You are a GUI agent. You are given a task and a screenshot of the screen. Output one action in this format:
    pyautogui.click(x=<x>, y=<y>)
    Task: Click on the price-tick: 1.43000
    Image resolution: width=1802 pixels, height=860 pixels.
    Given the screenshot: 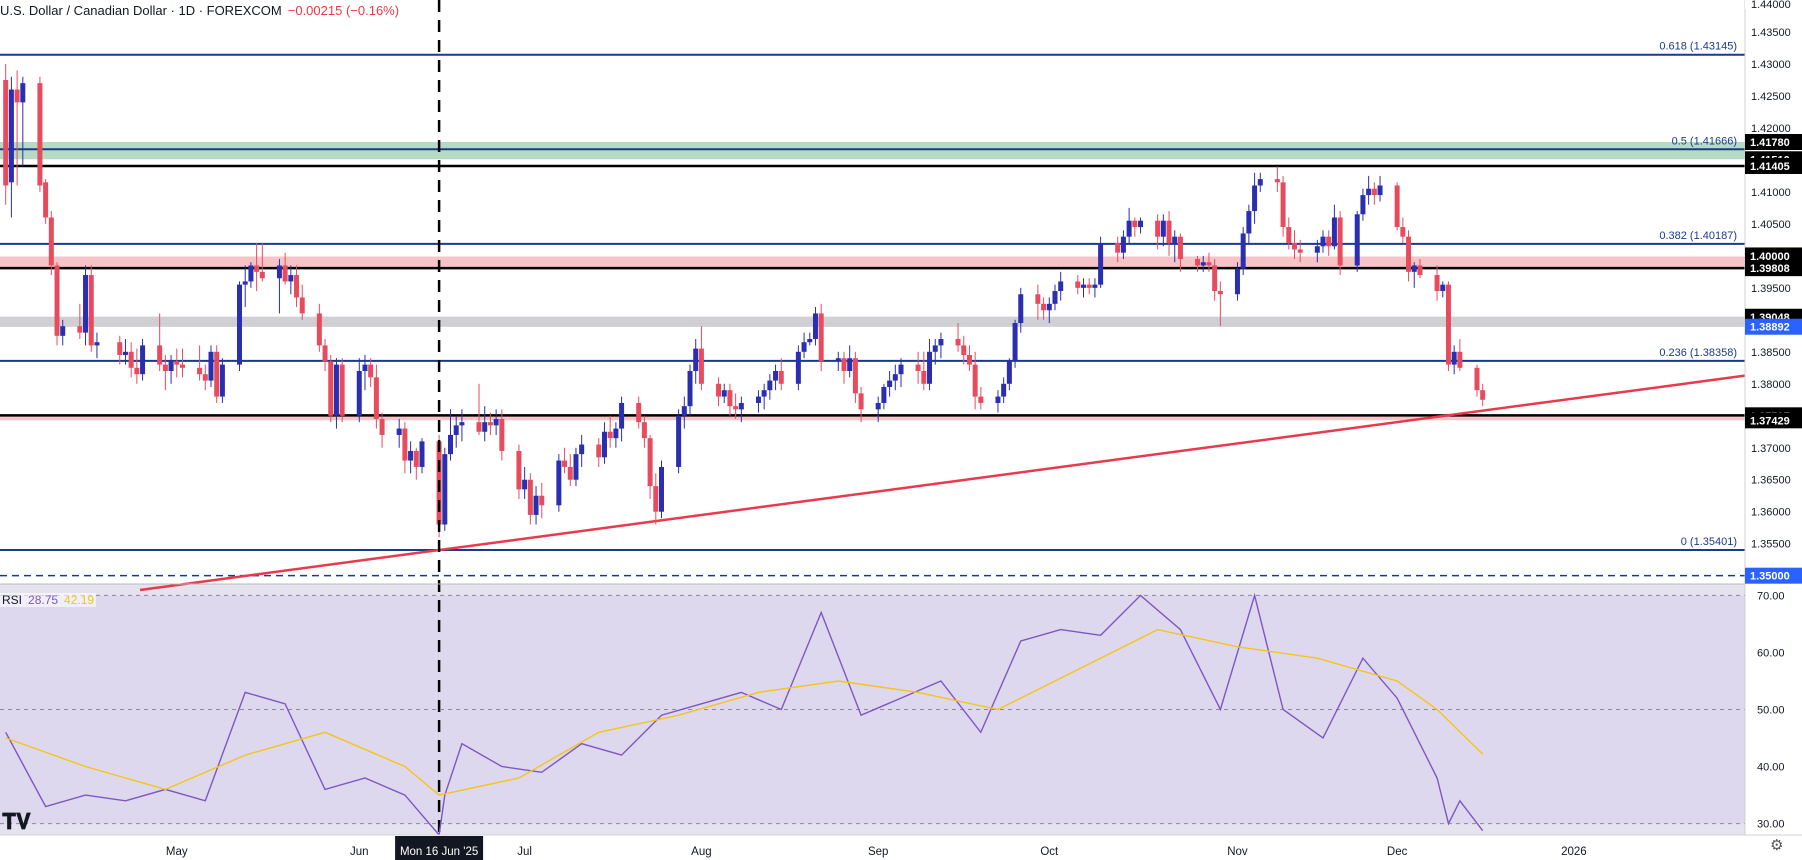 What is the action you would take?
    pyautogui.click(x=1771, y=65)
    